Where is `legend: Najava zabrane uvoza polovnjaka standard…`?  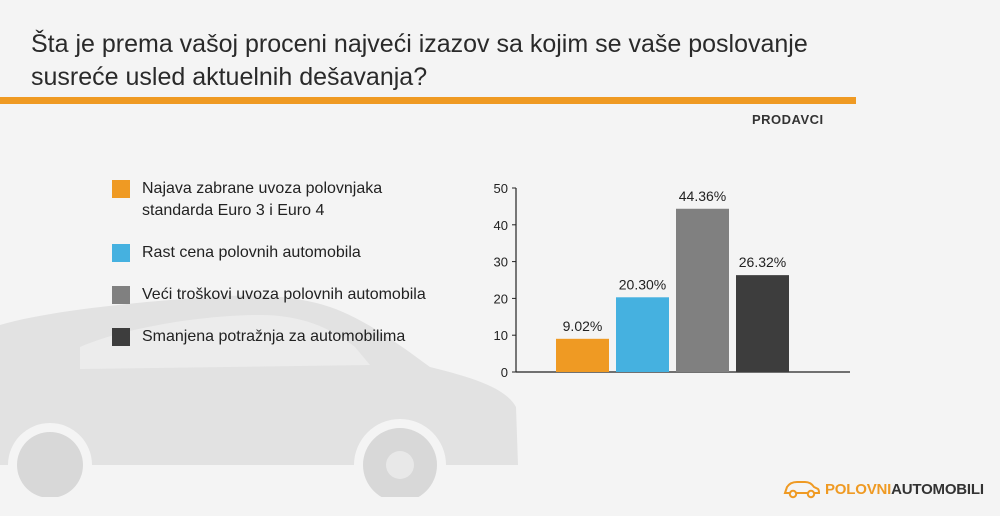 legend: Najava zabrane uvoza polovnjaka standard… is located at coordinates (272, 273).